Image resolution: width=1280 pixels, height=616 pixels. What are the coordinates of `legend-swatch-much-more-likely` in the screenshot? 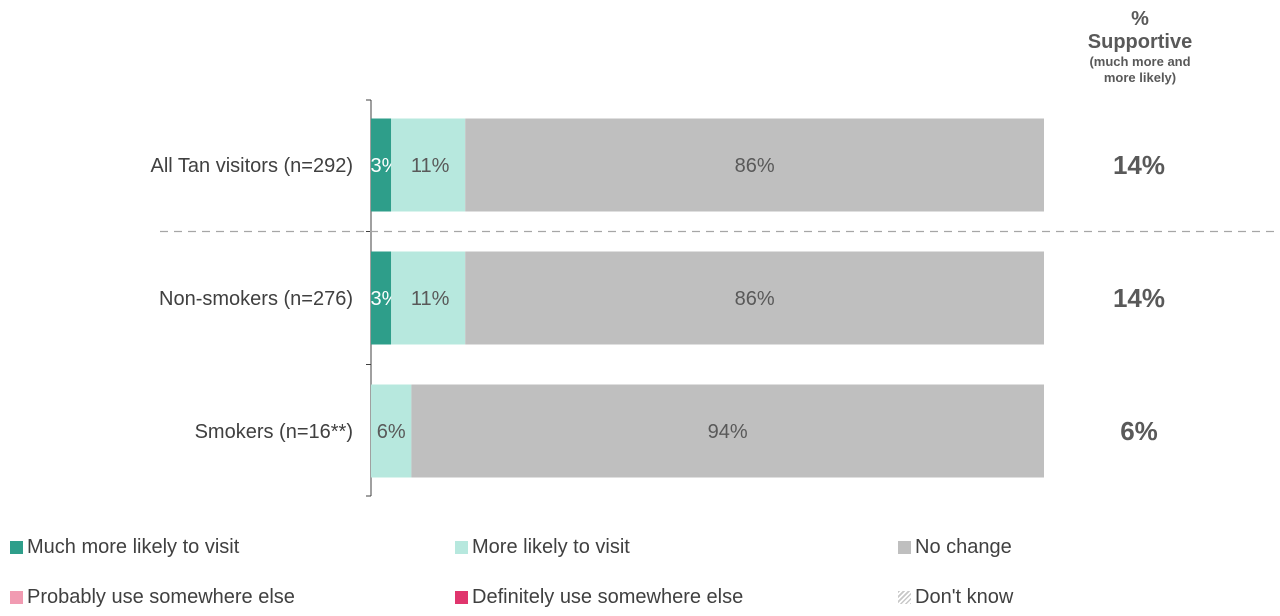 It's located at (16, 547).